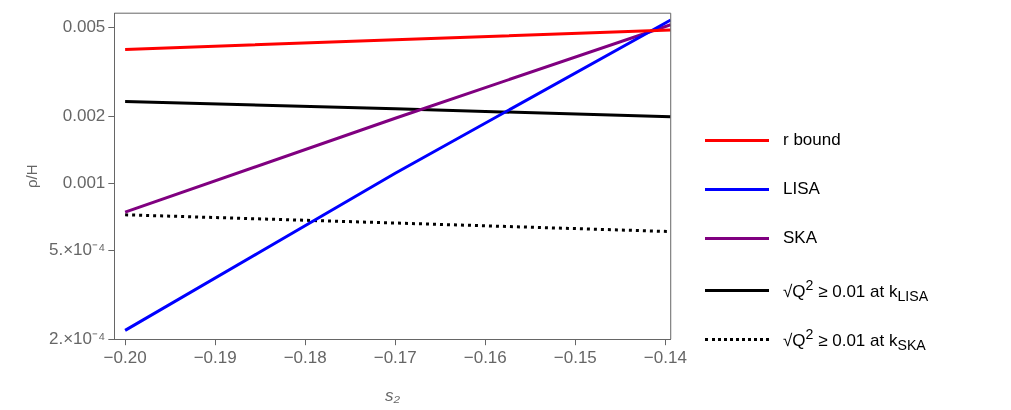 The width and height of the screenshot is (1011, 410). Describe the element at coordinates (84, 183) in the screenshot. I see `y-tick-label: 0.001` at that location.